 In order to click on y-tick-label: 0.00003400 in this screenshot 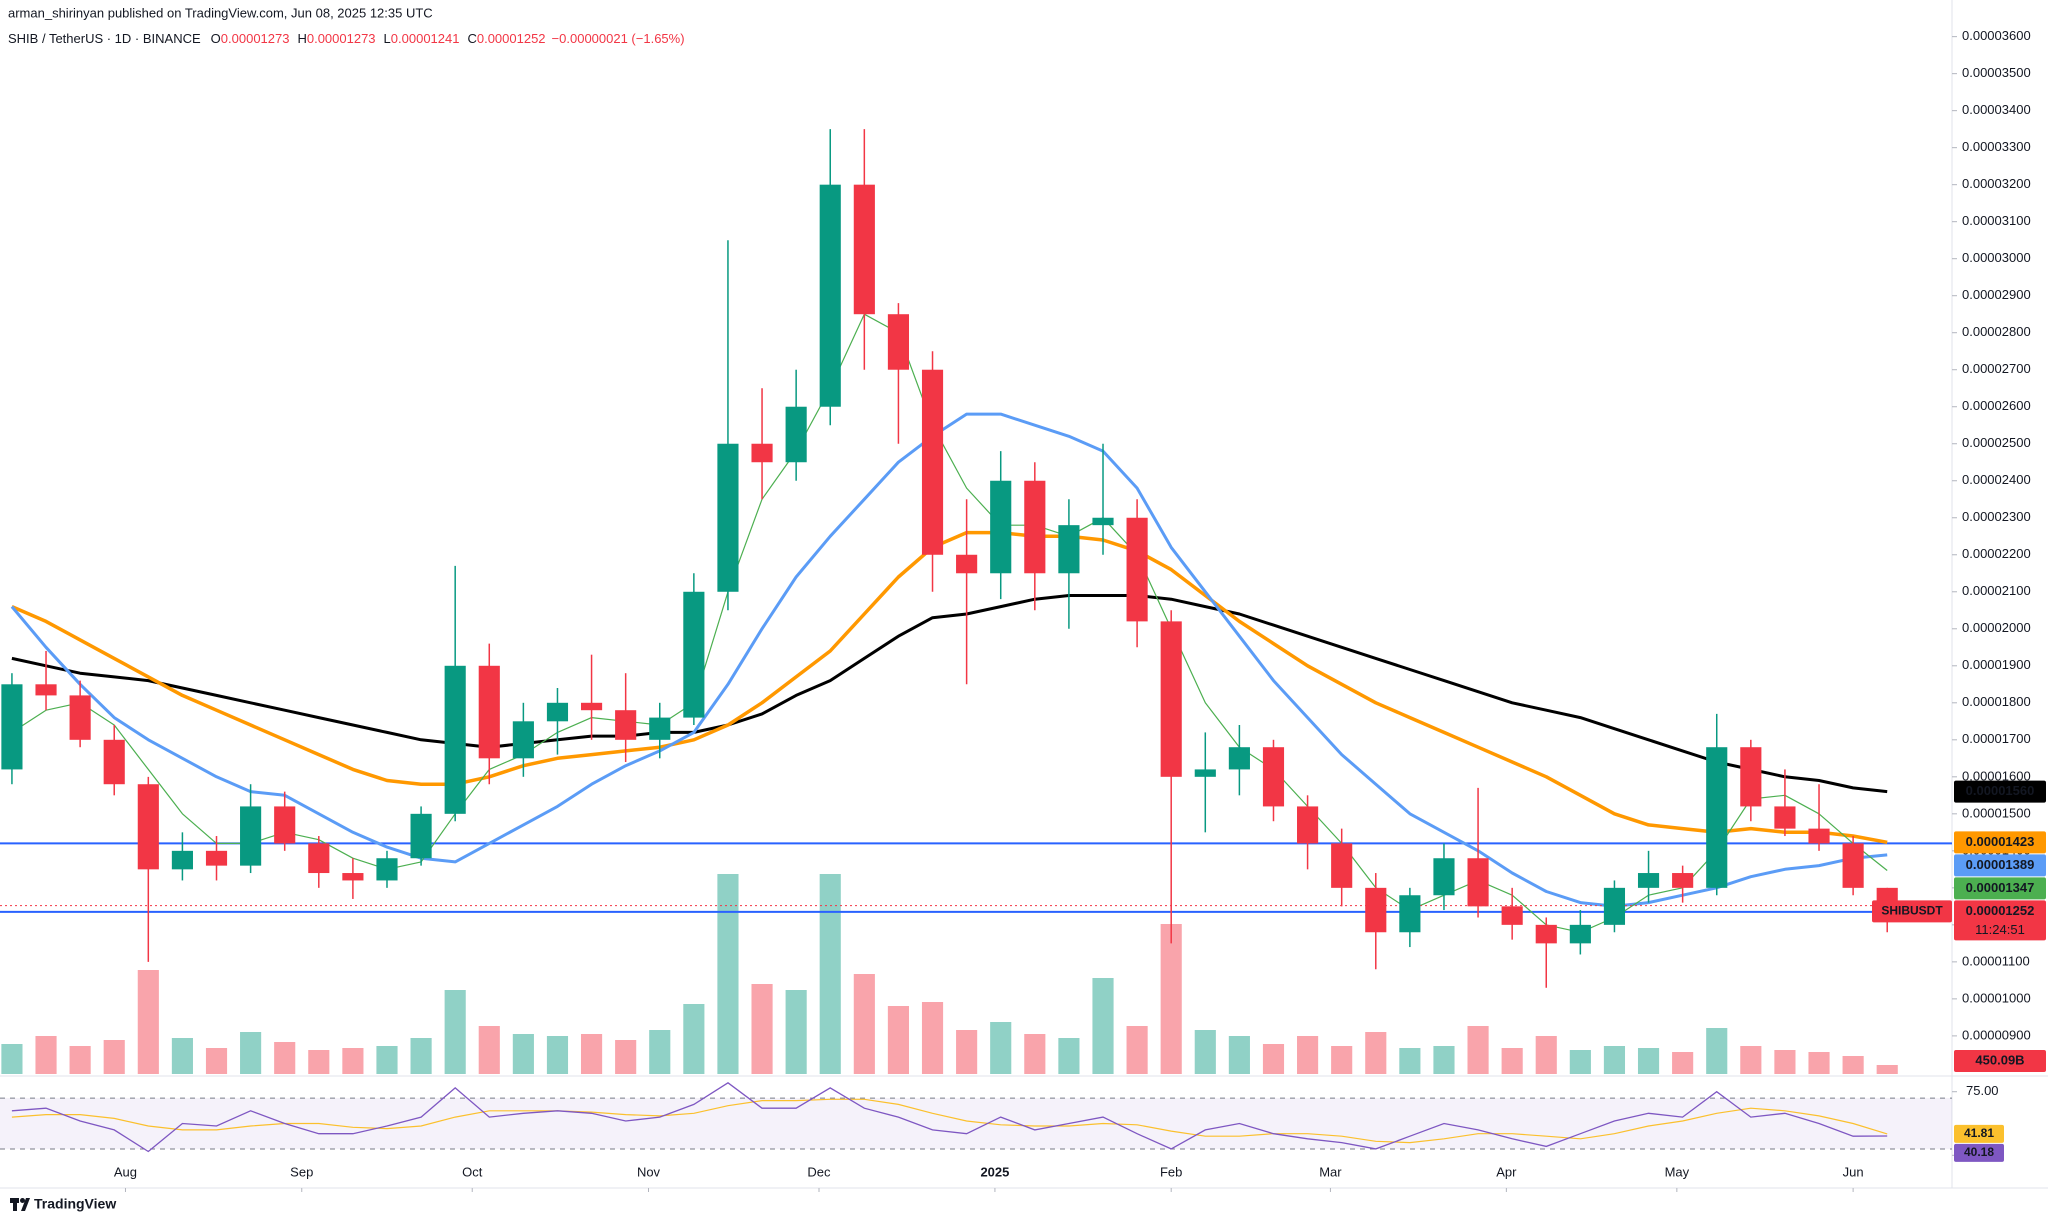, I will do `click(1996, 109)`.